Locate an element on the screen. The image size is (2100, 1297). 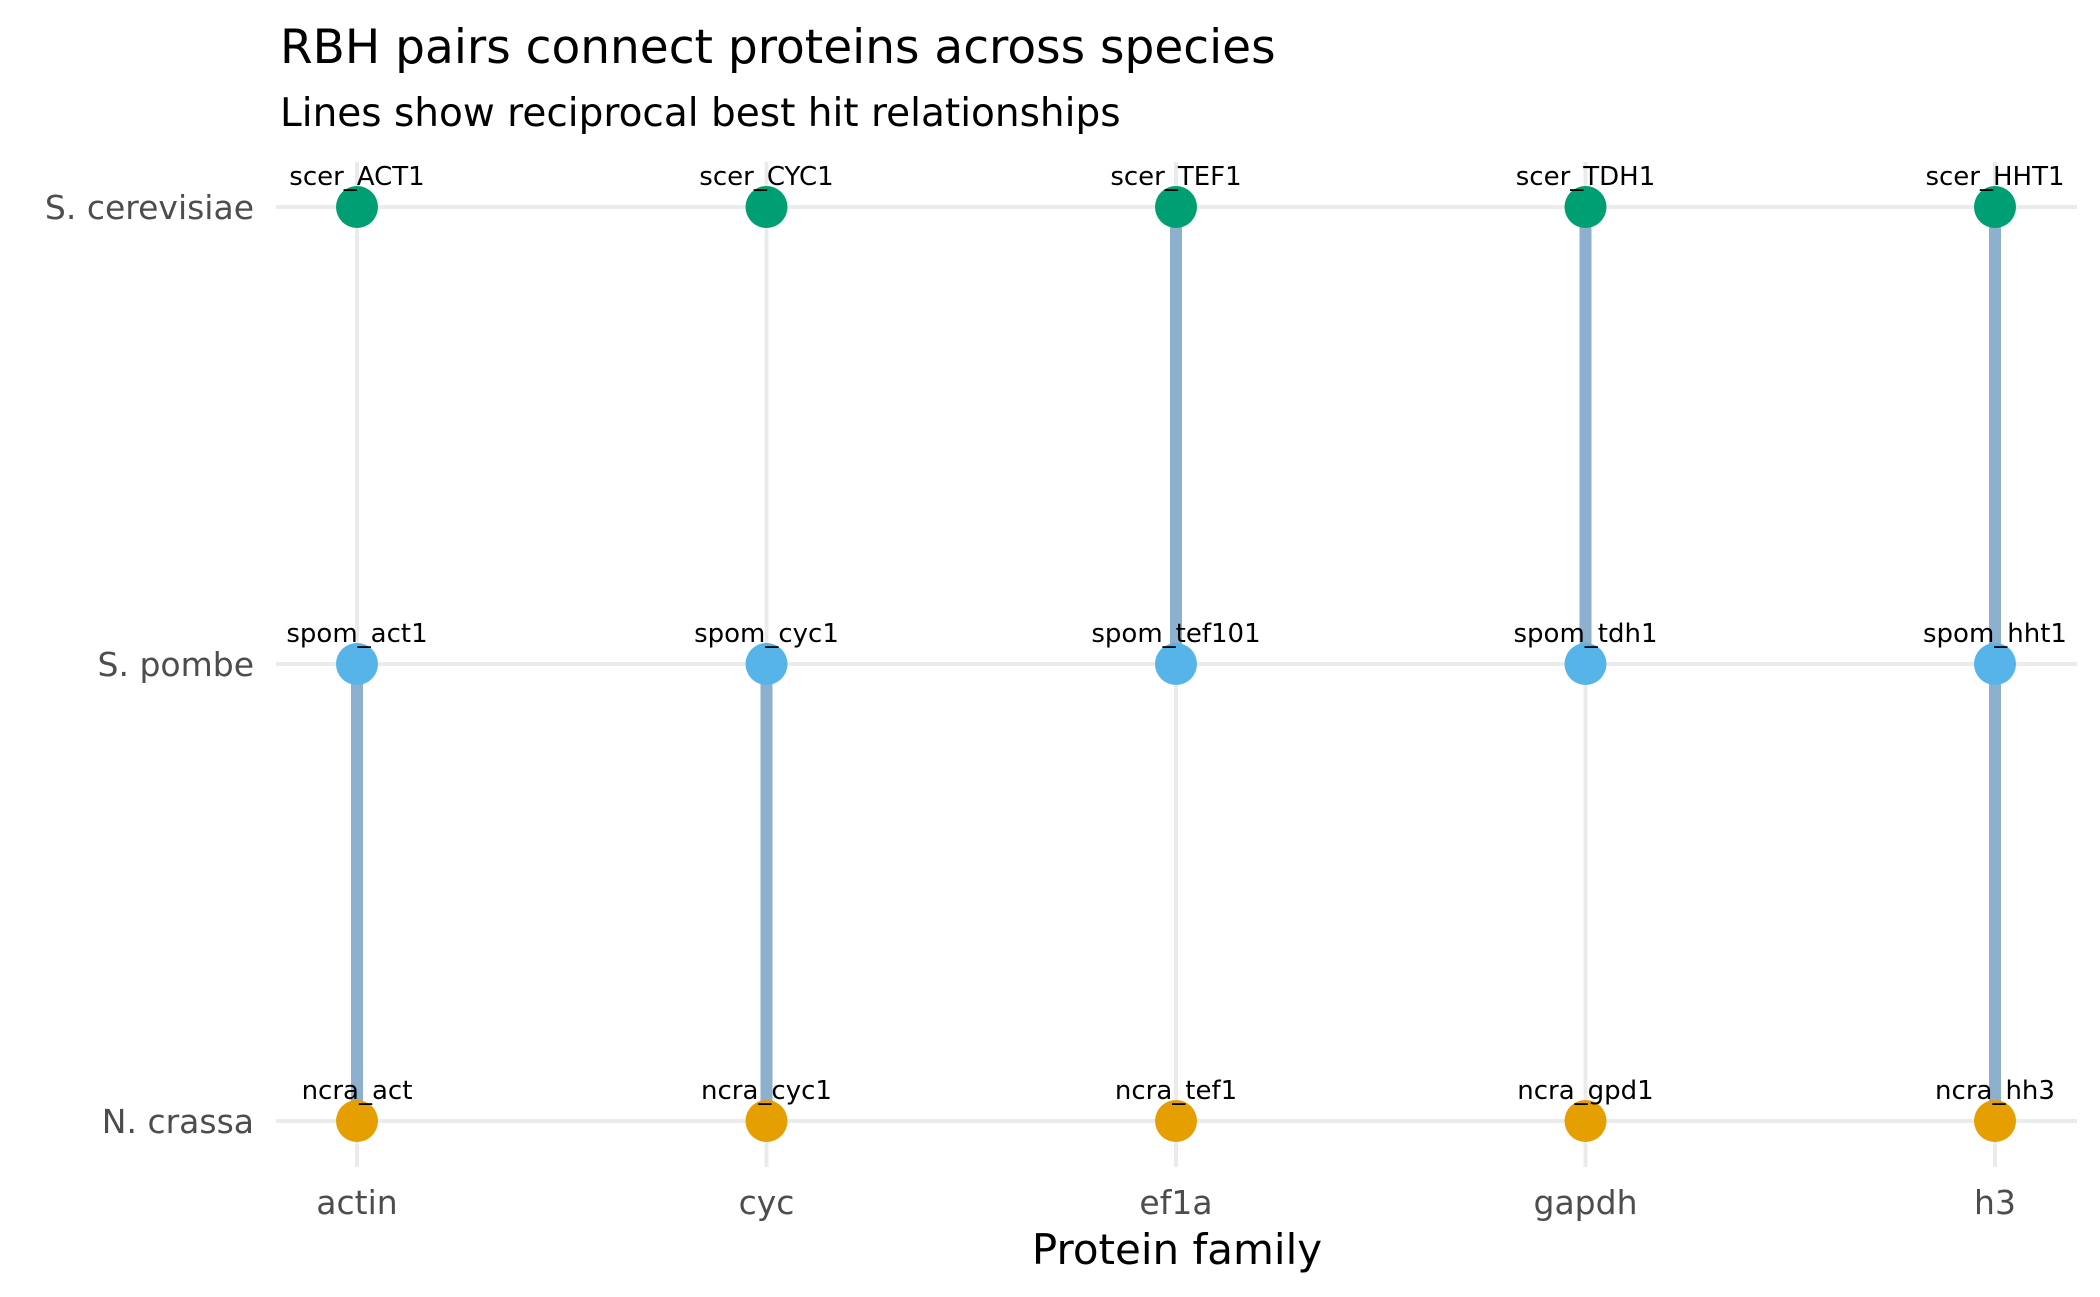
point-ncra-cyc1 is located at coordinates (766, 1121).